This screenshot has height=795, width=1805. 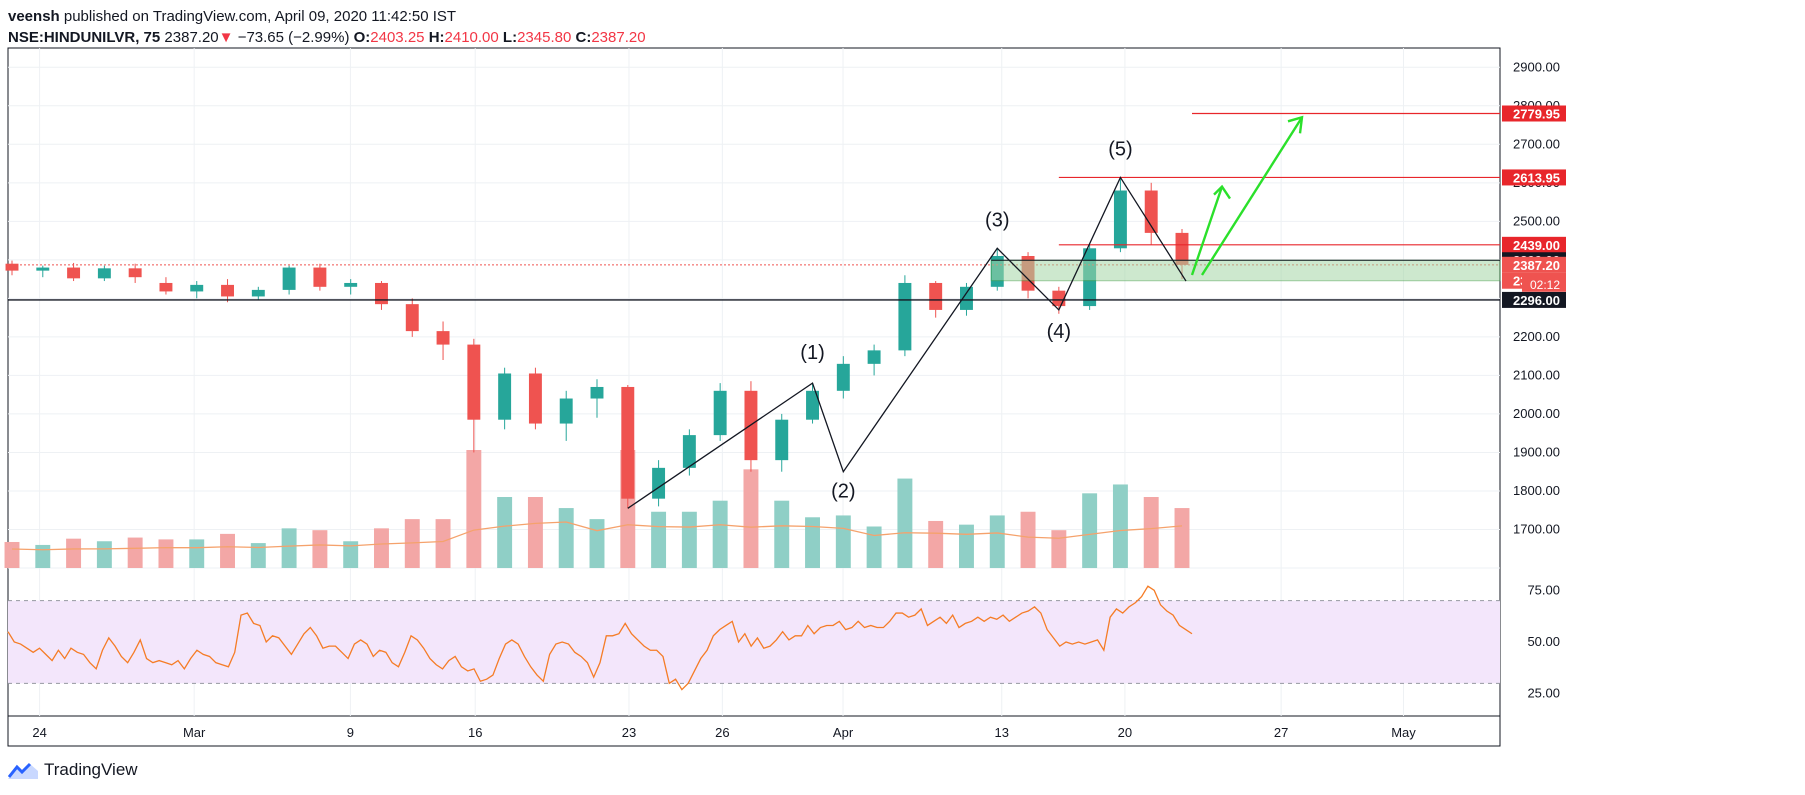 I want to click on wave-label: (1), so click(x=812, y=353).